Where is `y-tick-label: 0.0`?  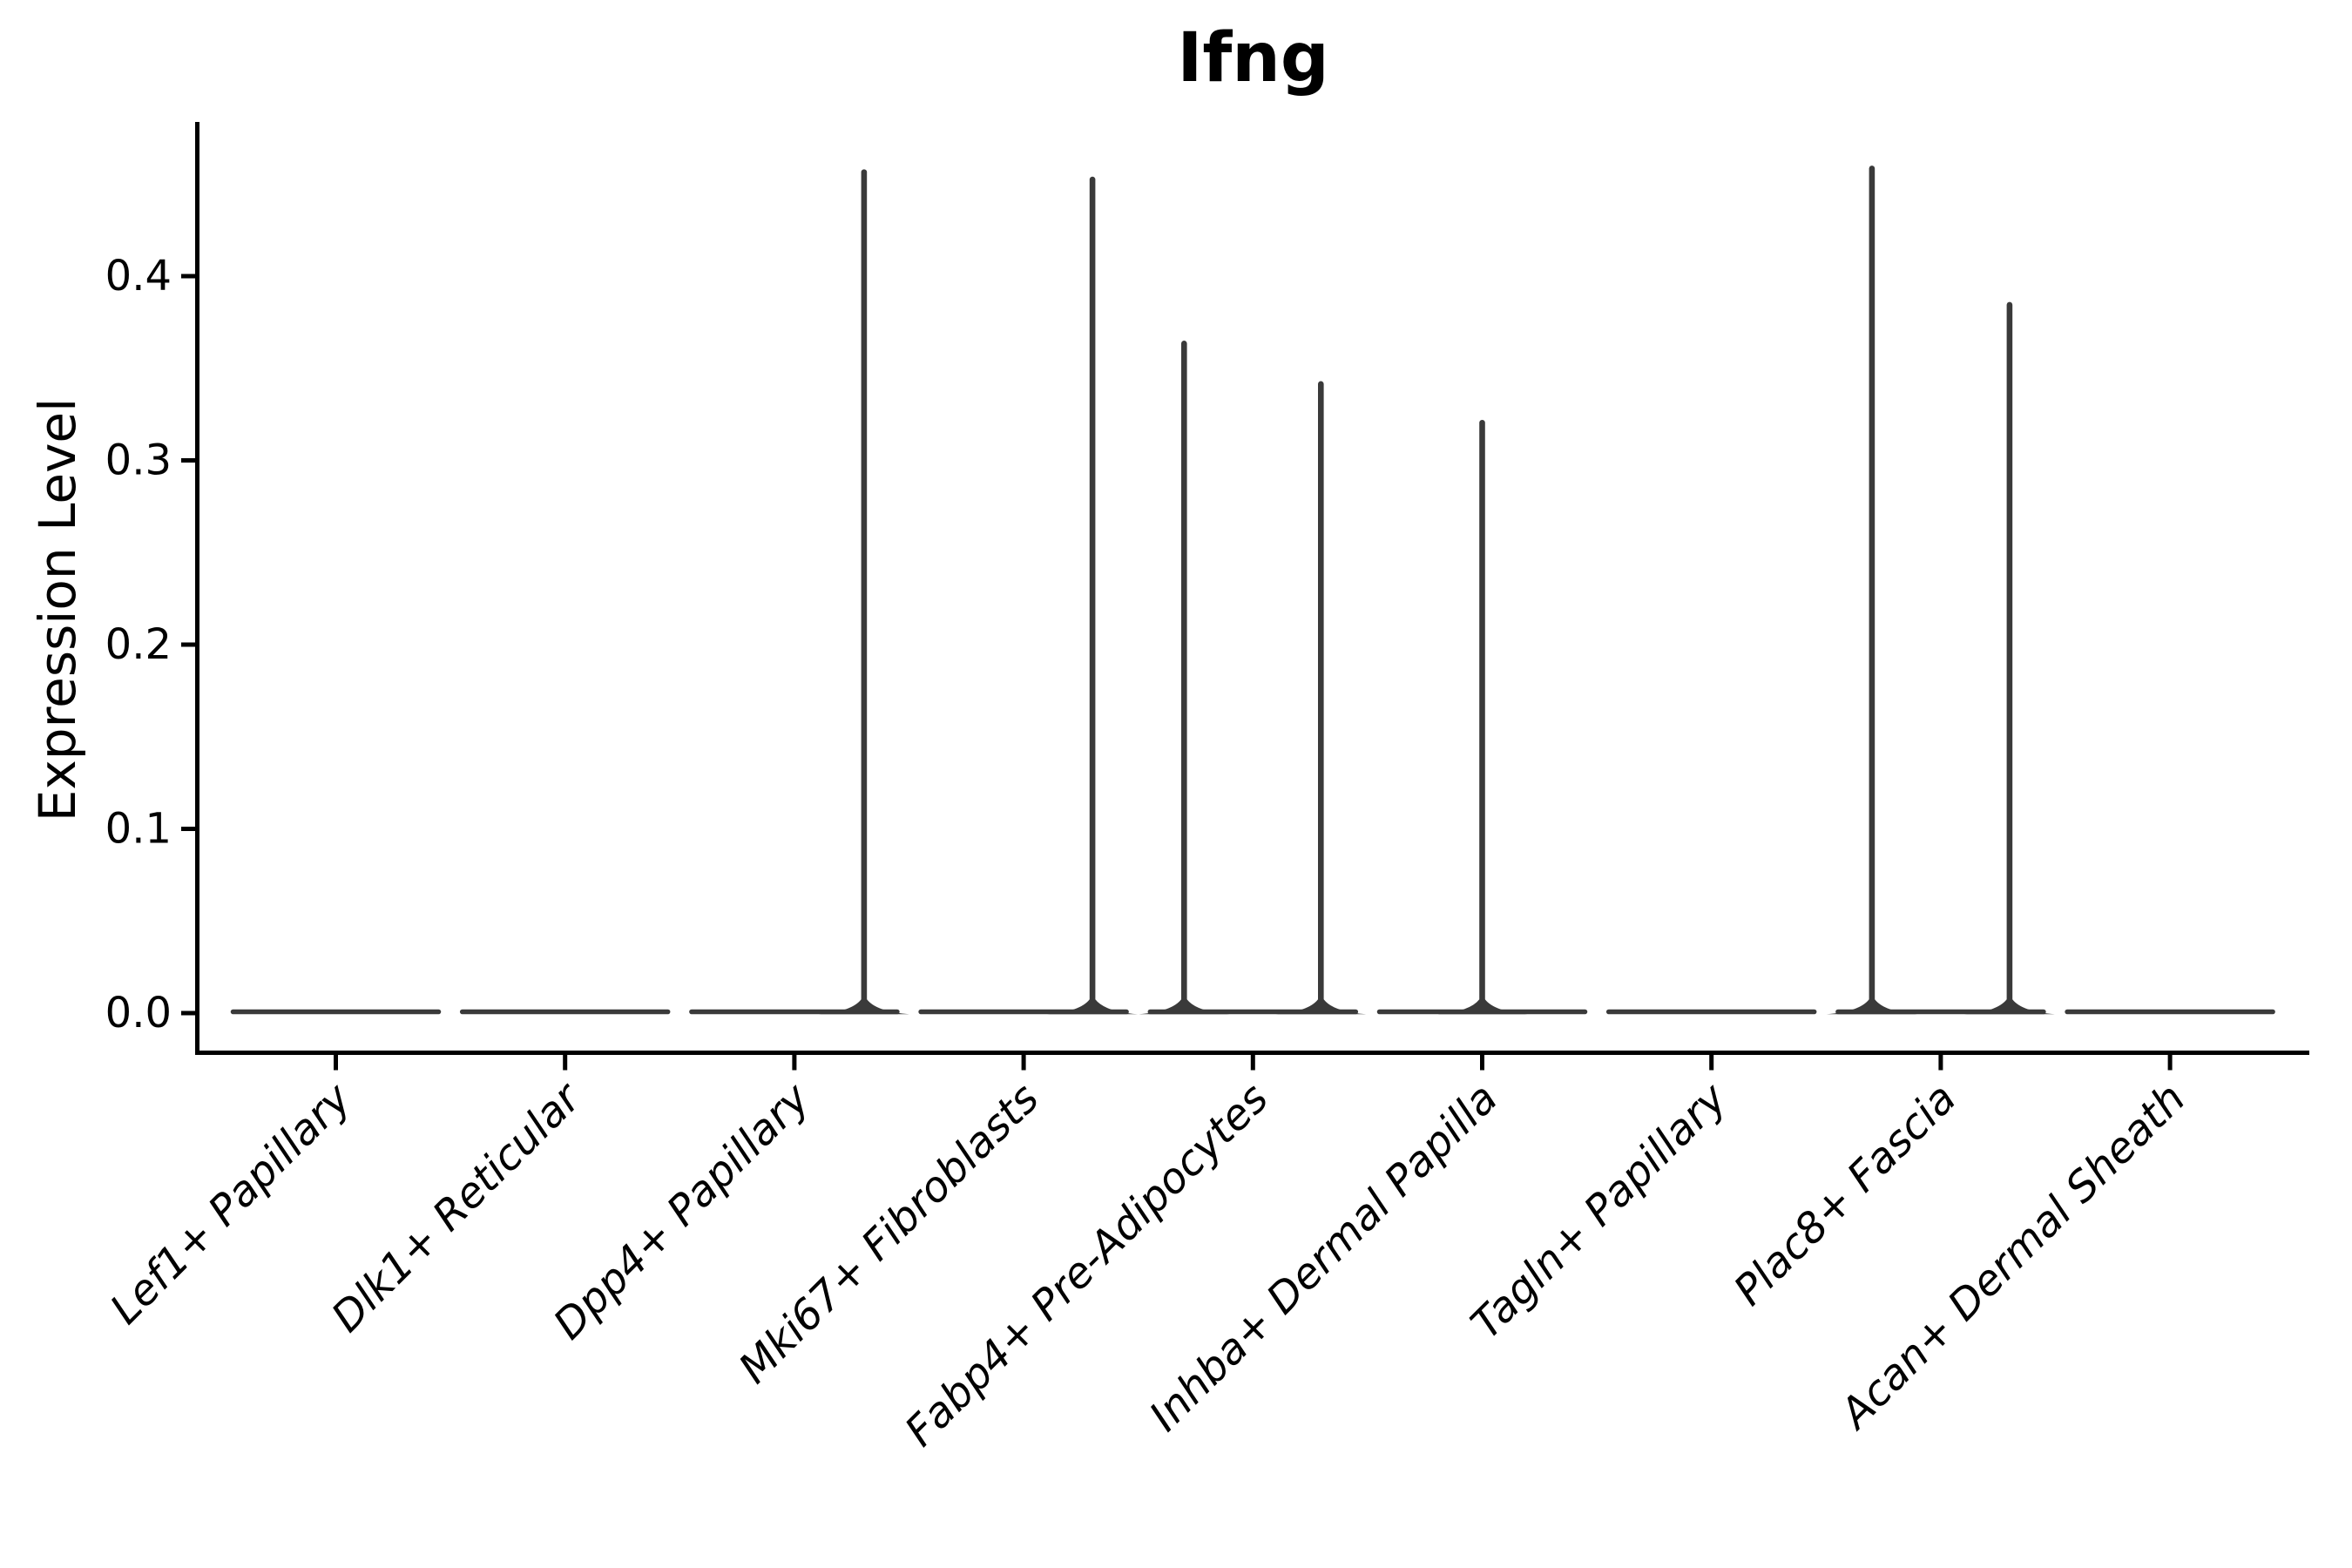
y-tick-label: 0.0 is located at coordinates (138, 1013).